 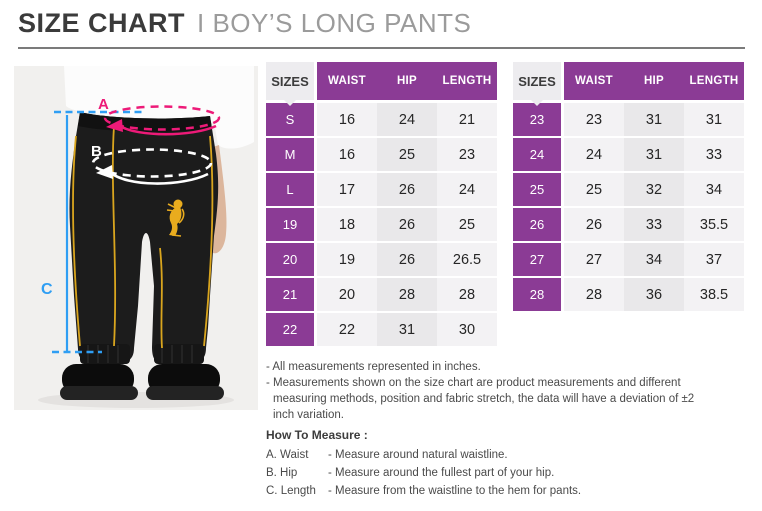 I want to click on size-cell: 24, so click(x=537, y=154).